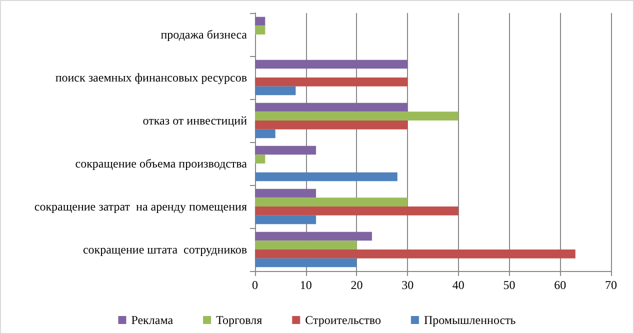 The height and width of the screenshot is (334, 634). I want to click on legend-label: Строительство, so click(343, 320).